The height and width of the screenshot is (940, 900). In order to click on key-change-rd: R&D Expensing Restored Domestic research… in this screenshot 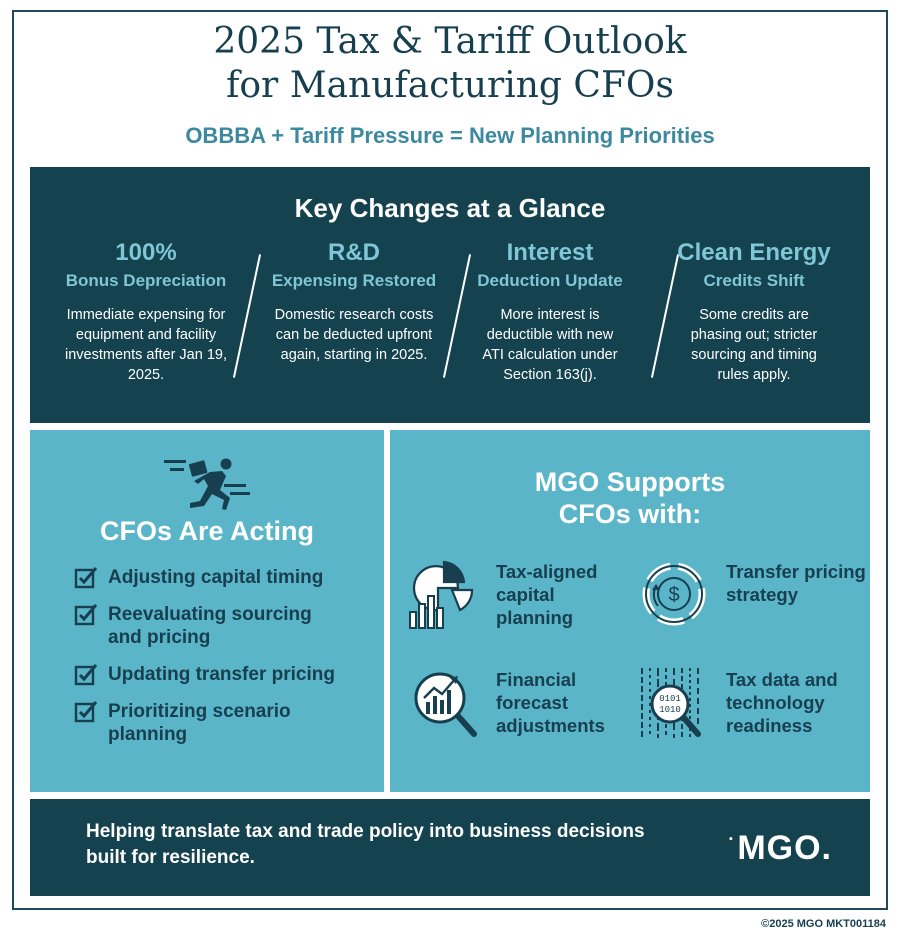, I will do `click(354, 302)`.